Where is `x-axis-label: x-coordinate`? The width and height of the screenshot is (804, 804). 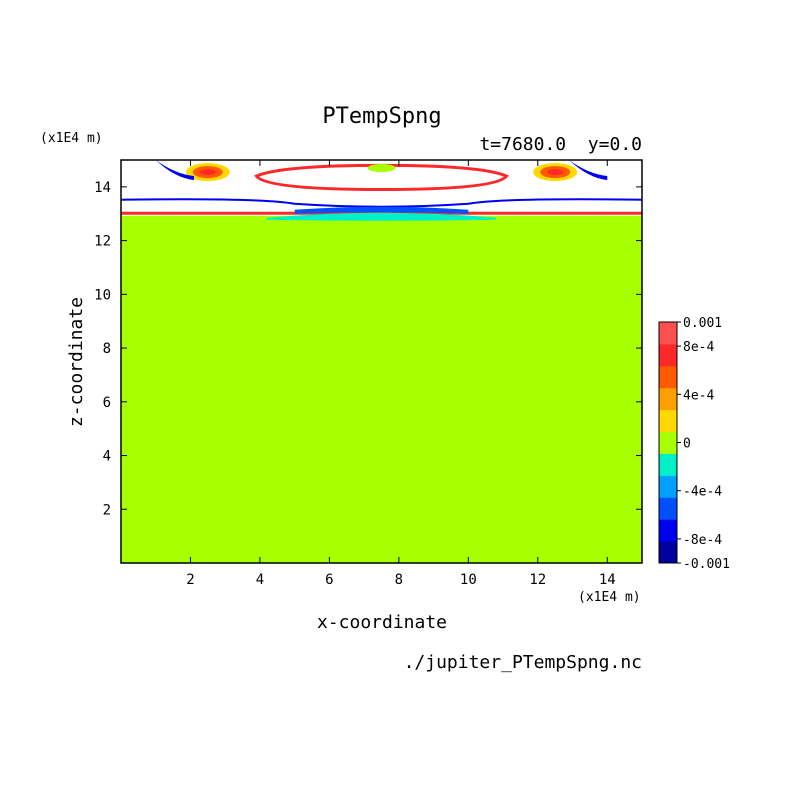 x-axis-label: x-coordinate is located at coordinates (382, 622).